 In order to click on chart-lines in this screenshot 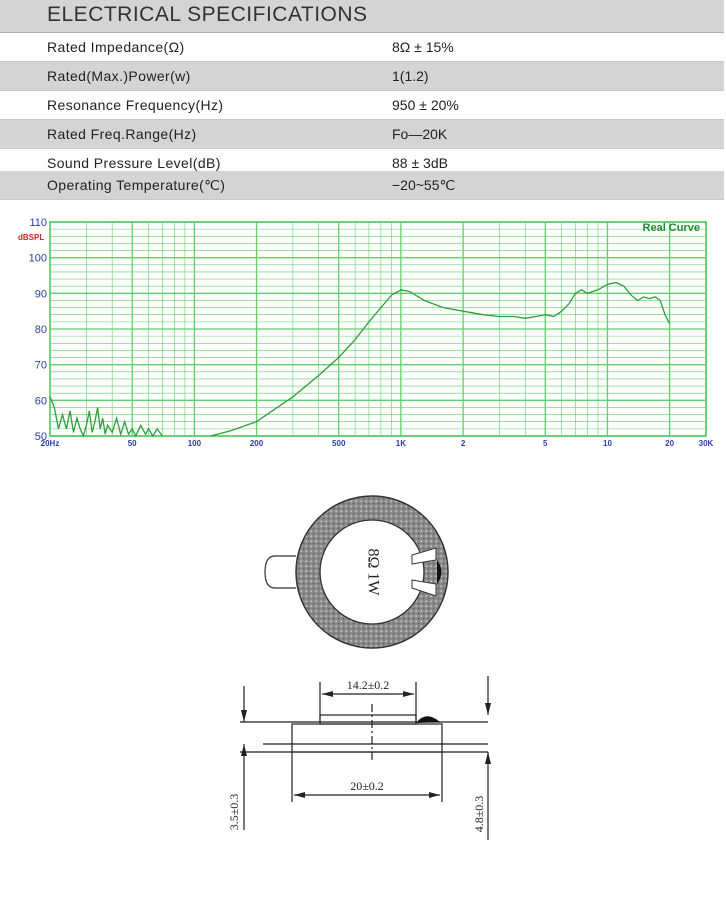, I will do `click(360, 359)`.